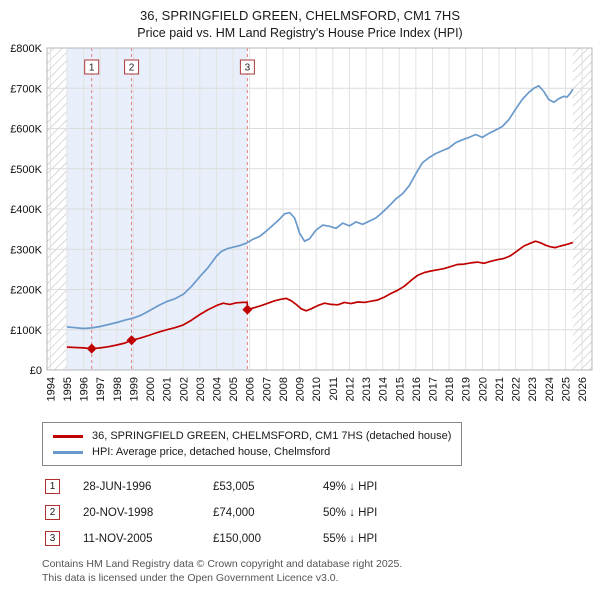 Image resolution: width=600 pixels, height=598 pixels. I want to click on x-axis-label: 1996, so click(85, 389).